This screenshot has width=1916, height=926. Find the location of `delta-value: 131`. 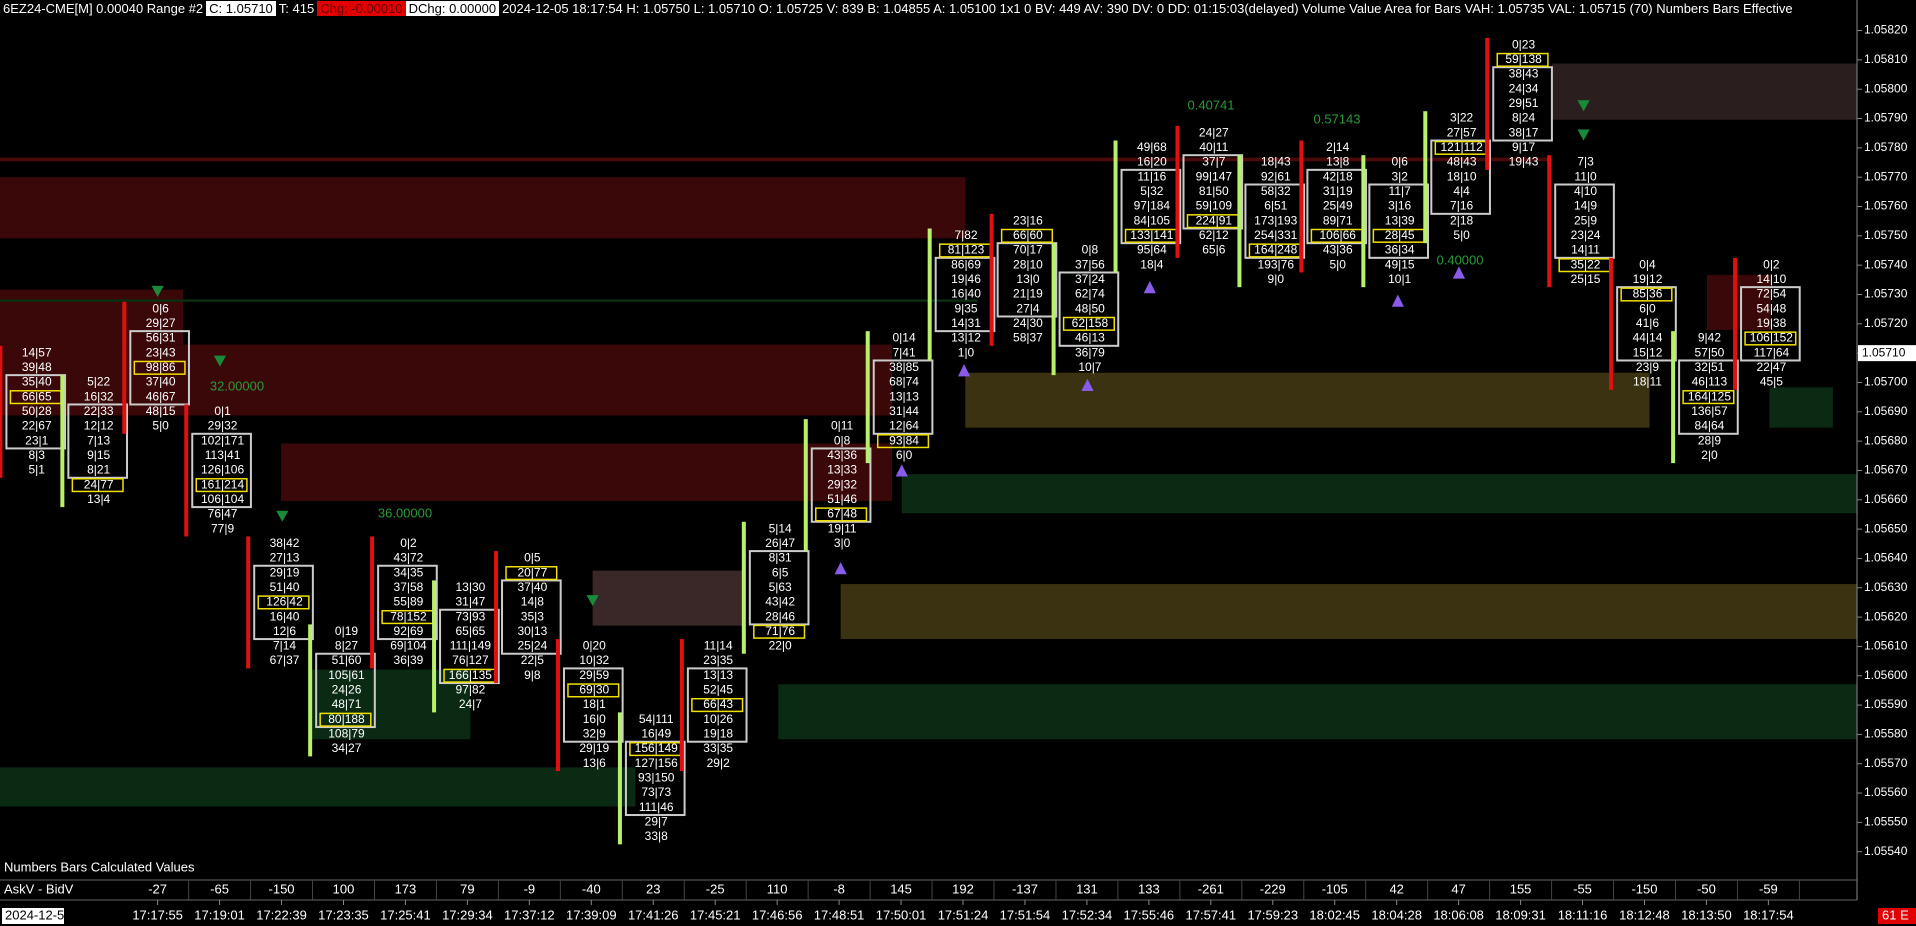

delta-value: 131 is located at coordinates (1087, 888).